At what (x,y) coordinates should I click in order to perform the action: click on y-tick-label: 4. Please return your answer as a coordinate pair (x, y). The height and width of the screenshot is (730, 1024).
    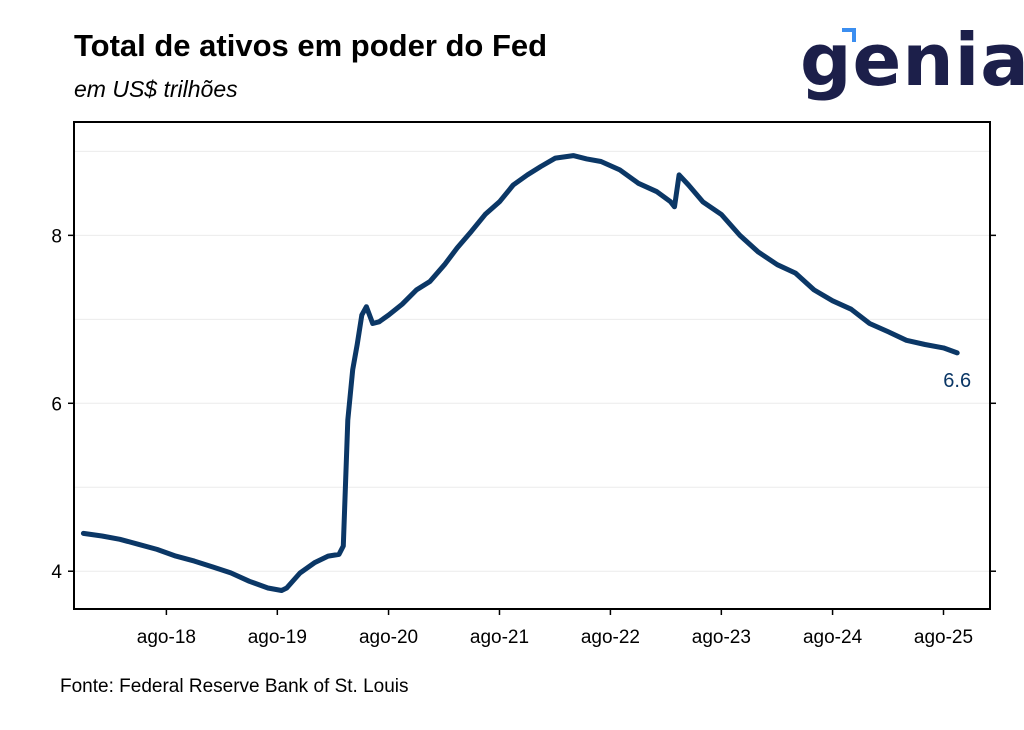
    Looking at the image, I should click on (56, 572).